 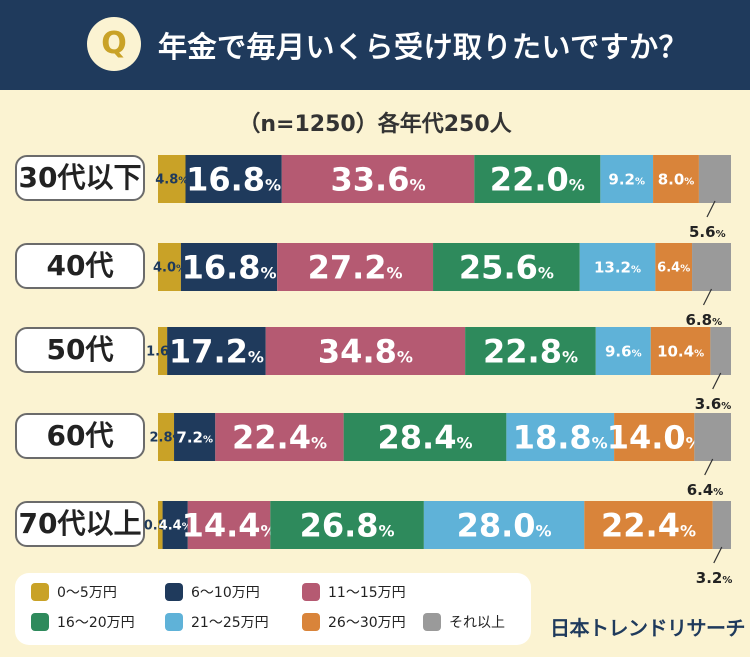 I want to click on value-label: 22.8%, so click(x=530, y=352).